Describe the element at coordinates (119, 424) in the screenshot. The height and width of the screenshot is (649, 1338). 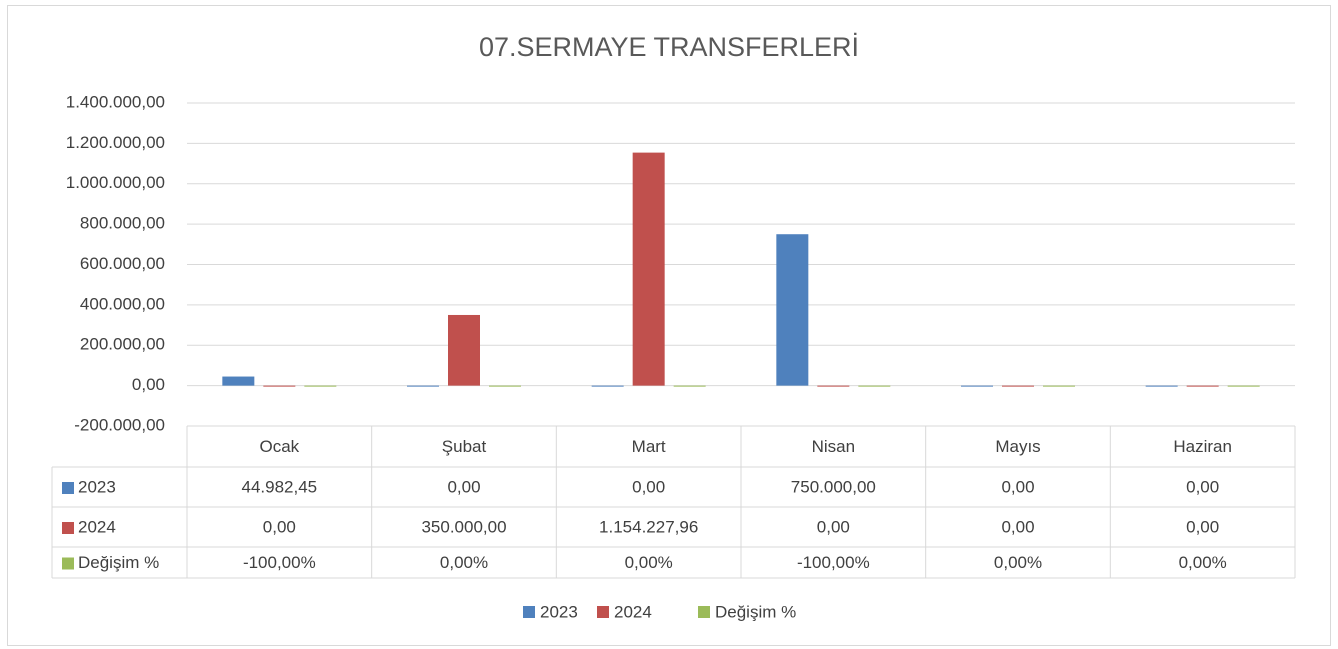
I see `y-tick-label: -200.000,00` at that location.